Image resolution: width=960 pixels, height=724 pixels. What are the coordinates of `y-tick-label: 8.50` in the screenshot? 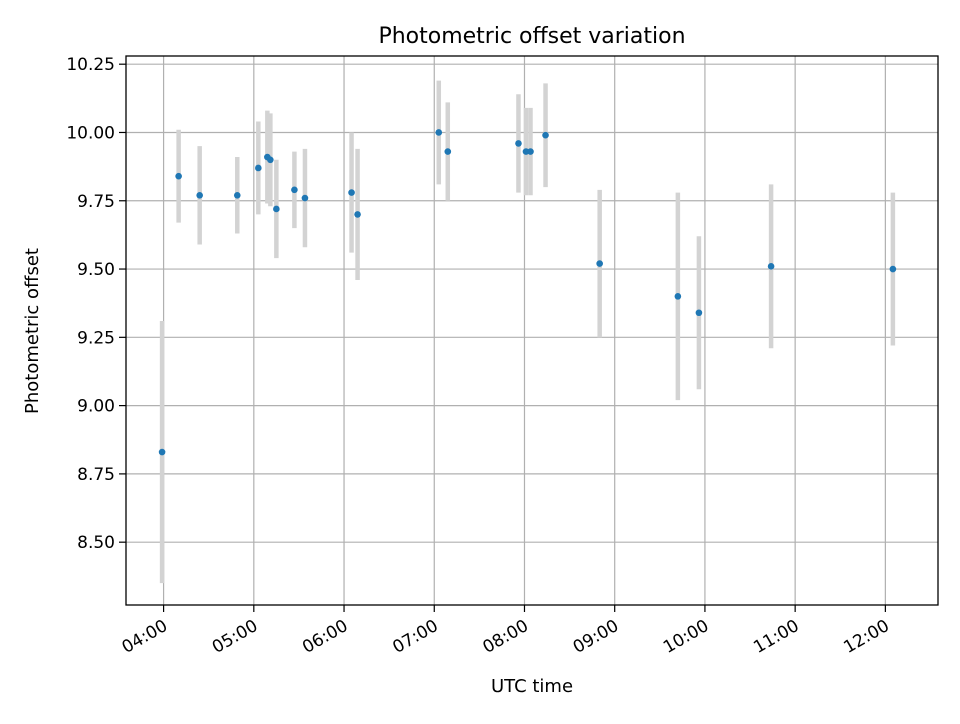 It's located at (96, 543).